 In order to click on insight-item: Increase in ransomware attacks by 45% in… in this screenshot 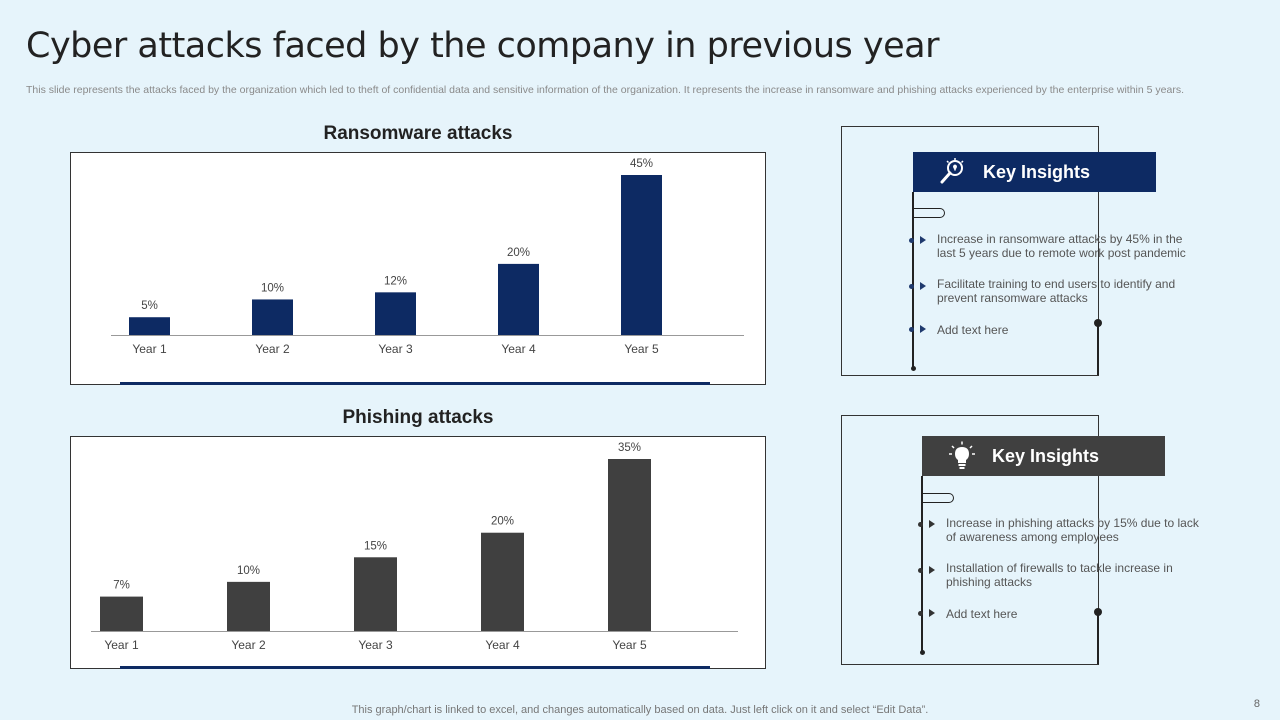, I will do `click(1061, 246)`.